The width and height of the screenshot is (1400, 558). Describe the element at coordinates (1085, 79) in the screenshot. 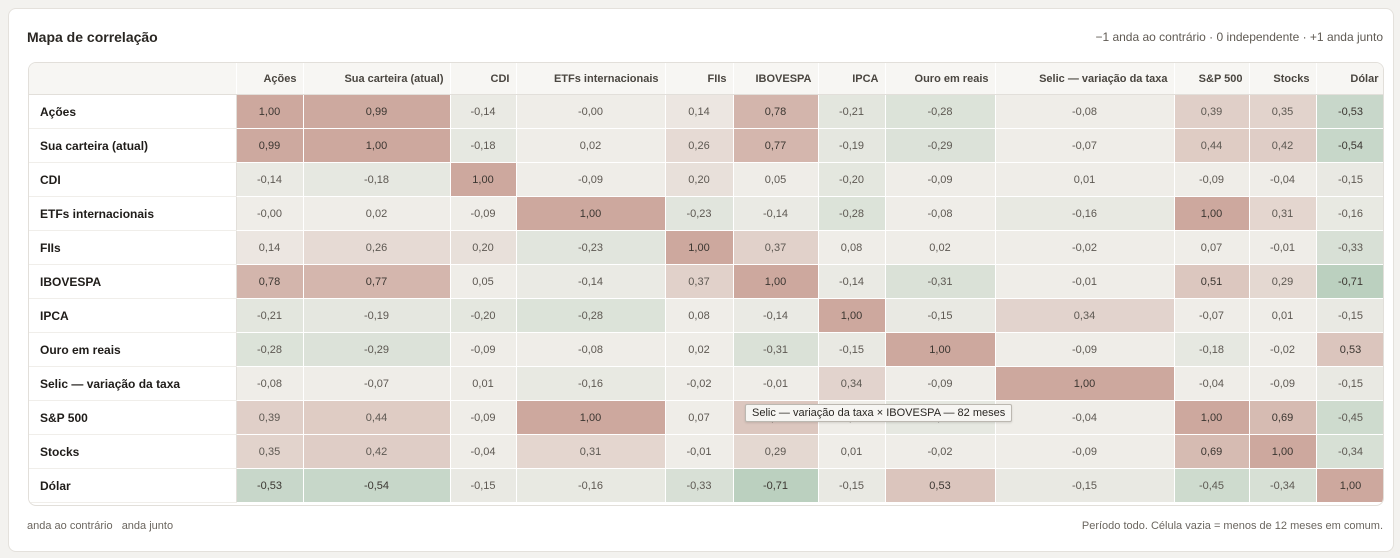

I see `column-header: Selic — variação da taxa` at that location.